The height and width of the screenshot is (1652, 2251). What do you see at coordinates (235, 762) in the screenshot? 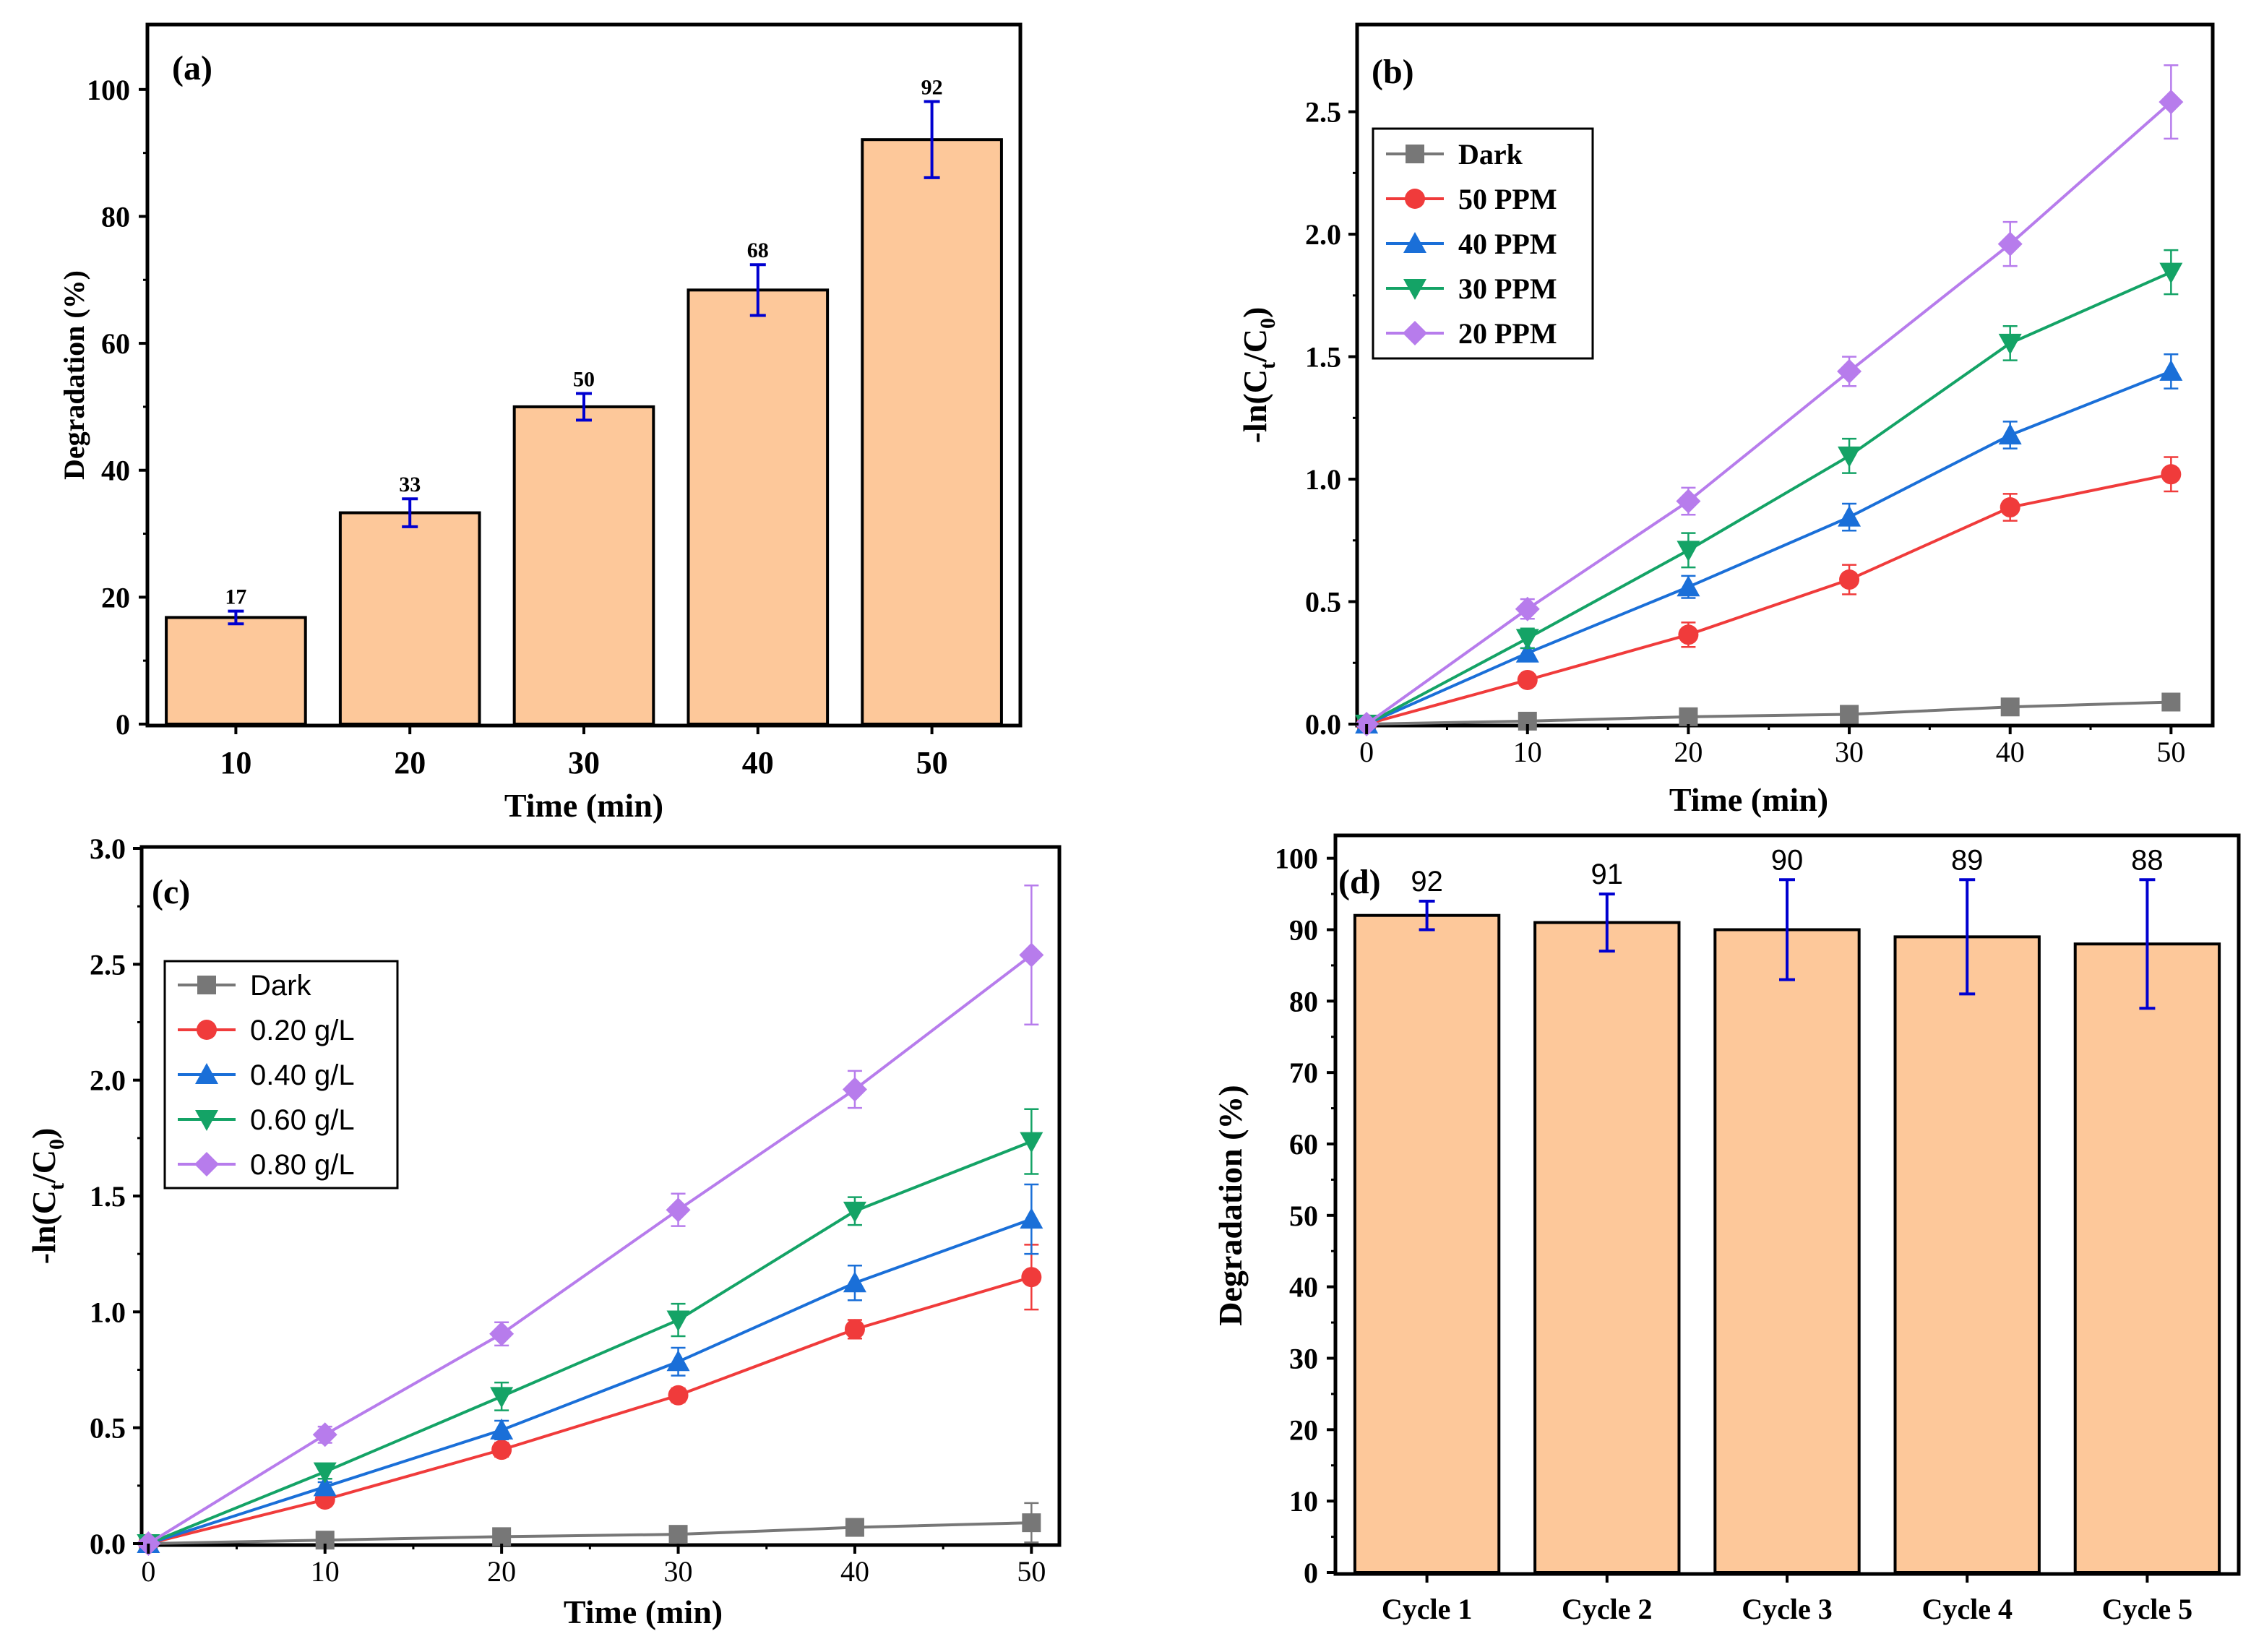
I see `x-tick-label: 10` at bounding box center [235, 762].